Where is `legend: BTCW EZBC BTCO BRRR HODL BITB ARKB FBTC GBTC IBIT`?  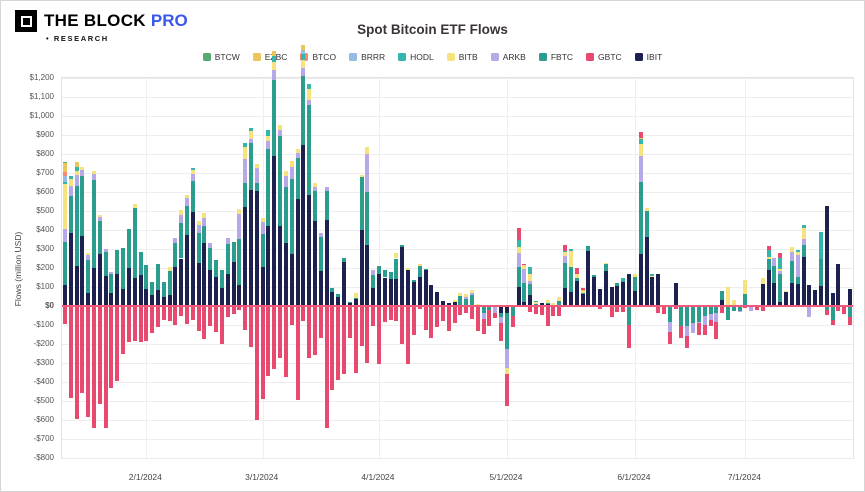
legend: BTCW EZBC BTCO BRRR HODL BITB ARKB FBTC GBTC IBIT is located at coordinates (432, 57).